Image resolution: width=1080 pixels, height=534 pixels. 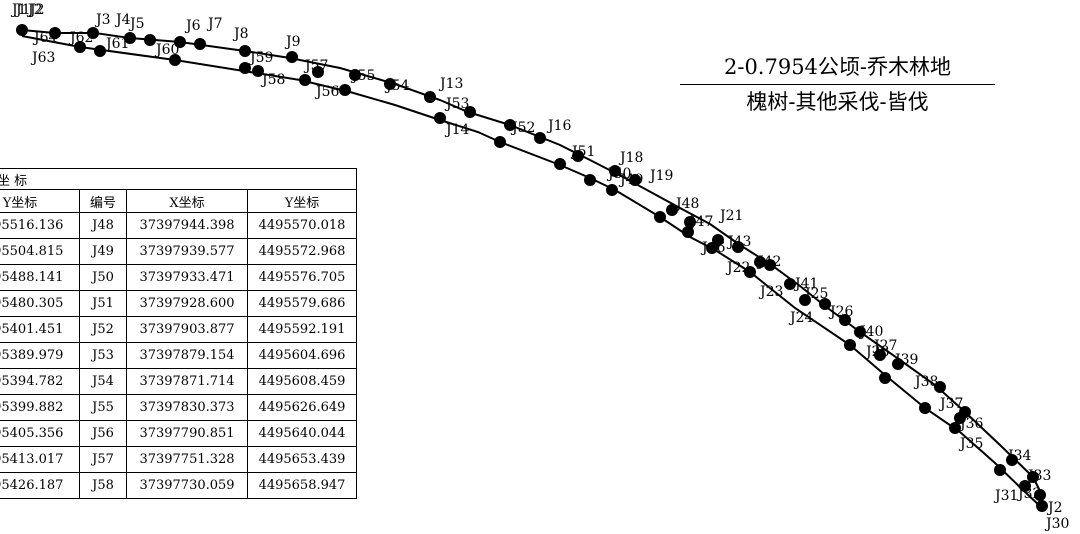 What do you see at coordinates (837, 102) in the screenshot?
I see `harvest-type-title: 槐树-其他采伐-皆伐` at bounding box center [837, 102].